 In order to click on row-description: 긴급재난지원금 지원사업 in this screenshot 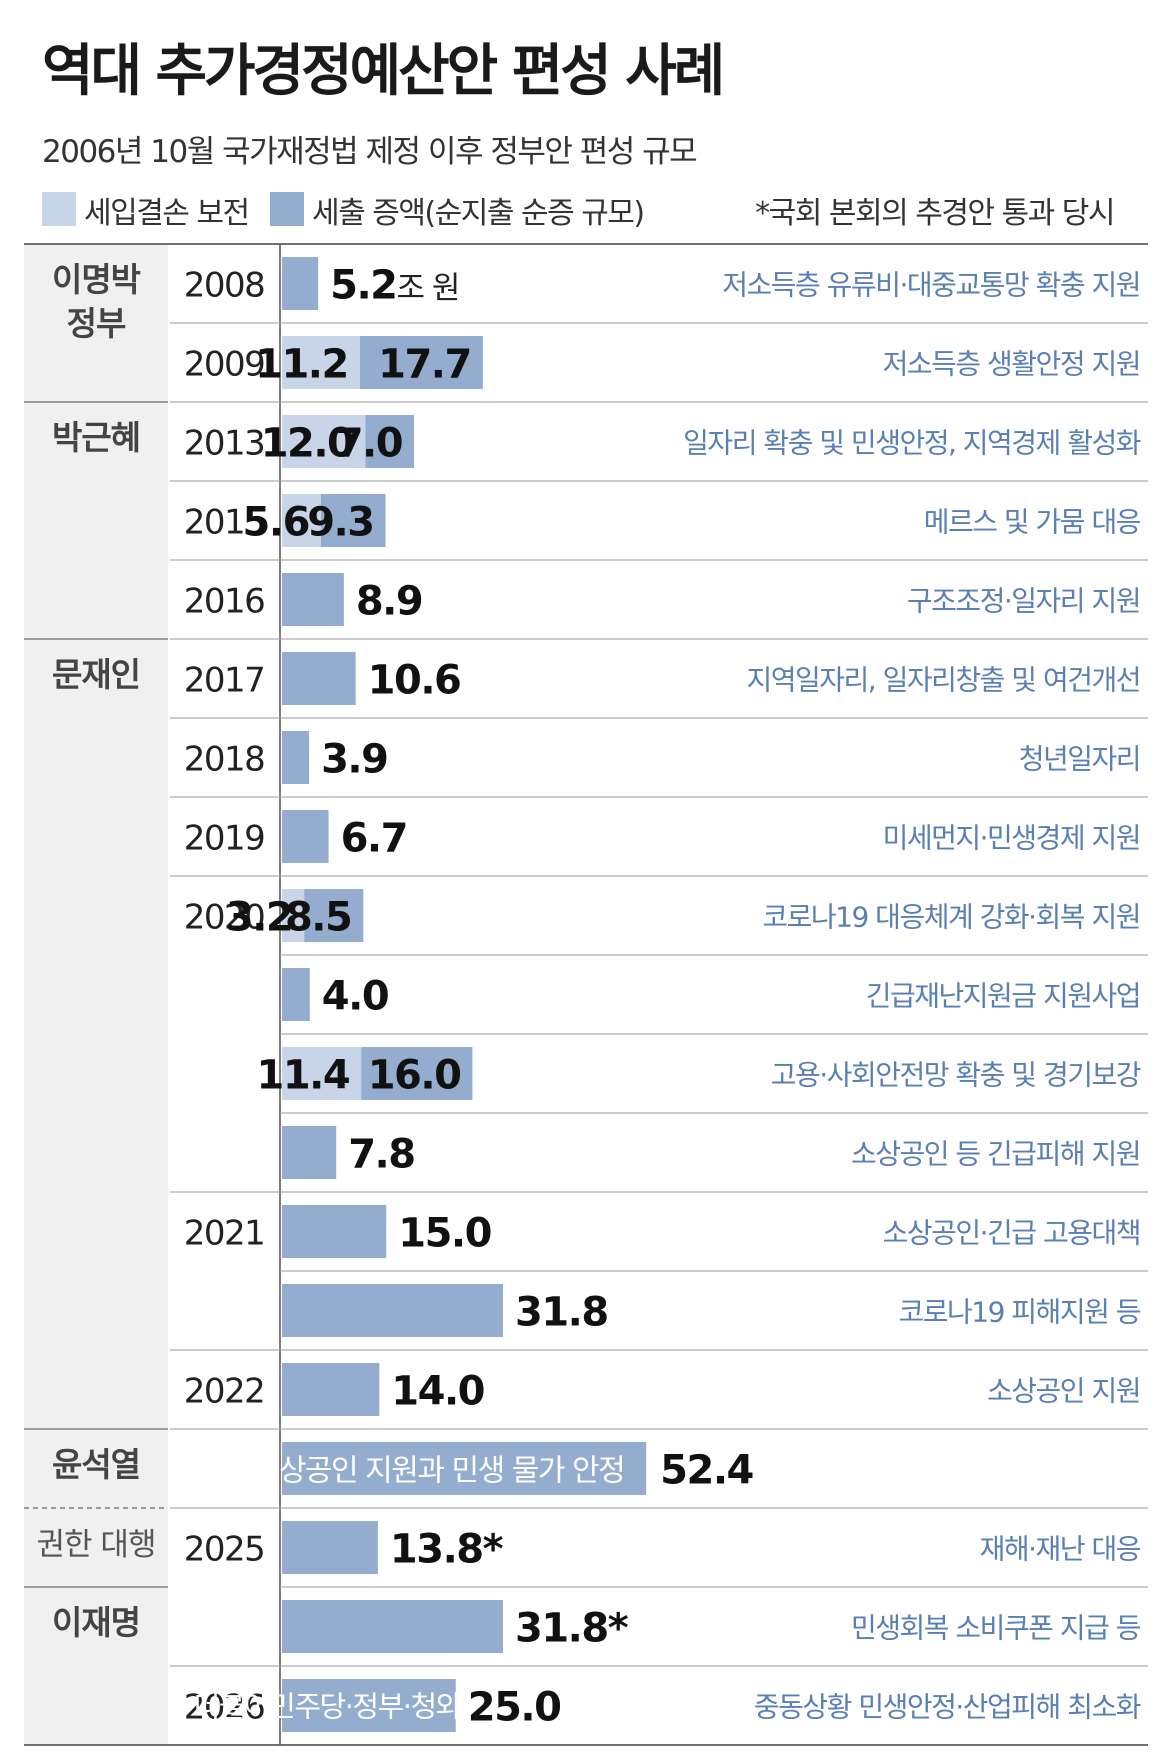, I will do `click(1003, 996)`.